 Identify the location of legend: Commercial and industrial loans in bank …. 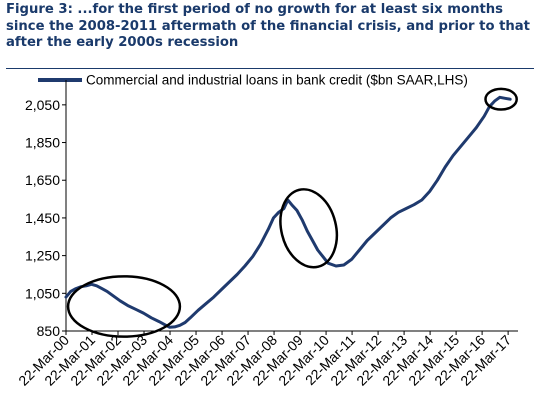
(253, 80).